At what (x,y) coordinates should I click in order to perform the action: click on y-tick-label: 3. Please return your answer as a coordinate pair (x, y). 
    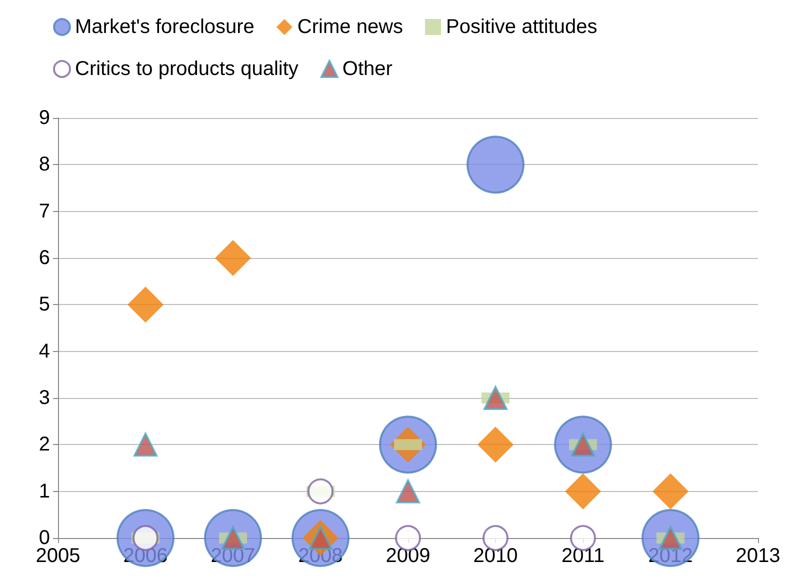
    Looking at the image, I should click on (44, 398).